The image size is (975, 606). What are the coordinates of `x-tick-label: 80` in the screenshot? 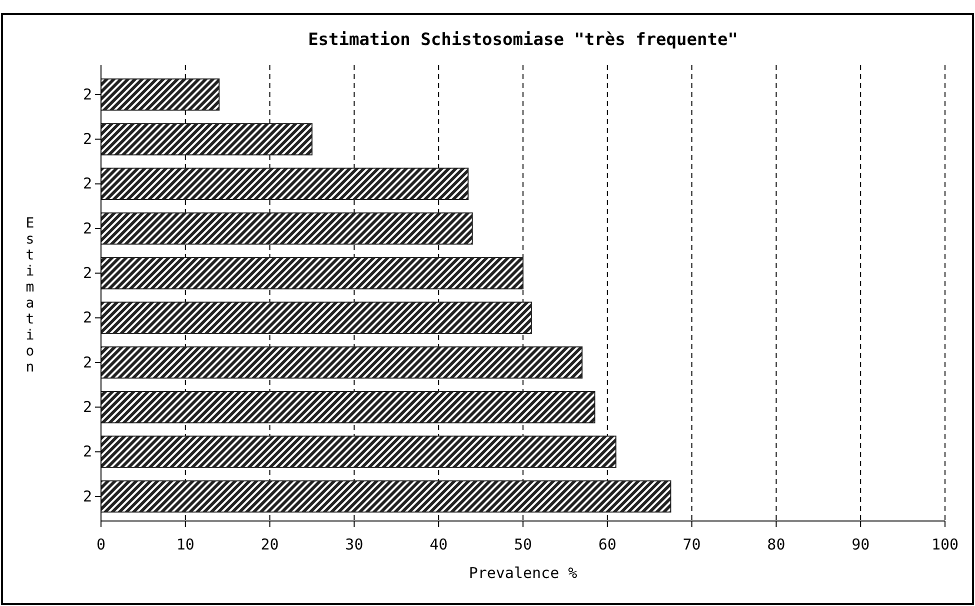 It's located at (776, 545).